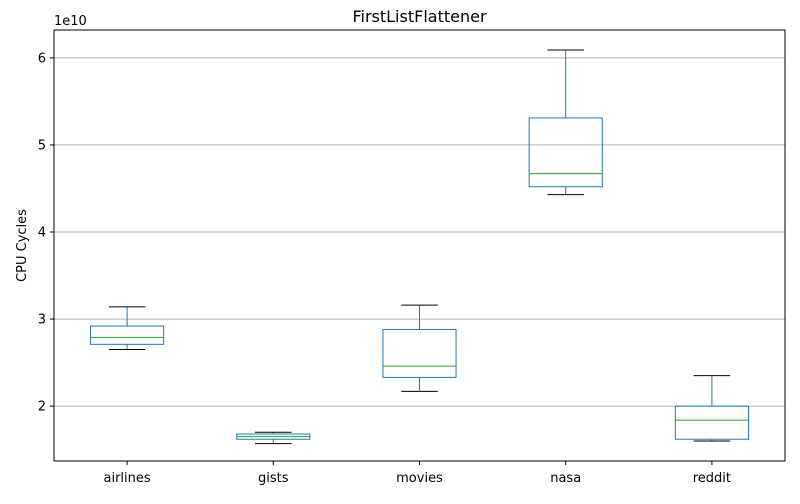 The width and height of the screenshot is (800, 504). I want to click on box-reddit, so click(711, 408).